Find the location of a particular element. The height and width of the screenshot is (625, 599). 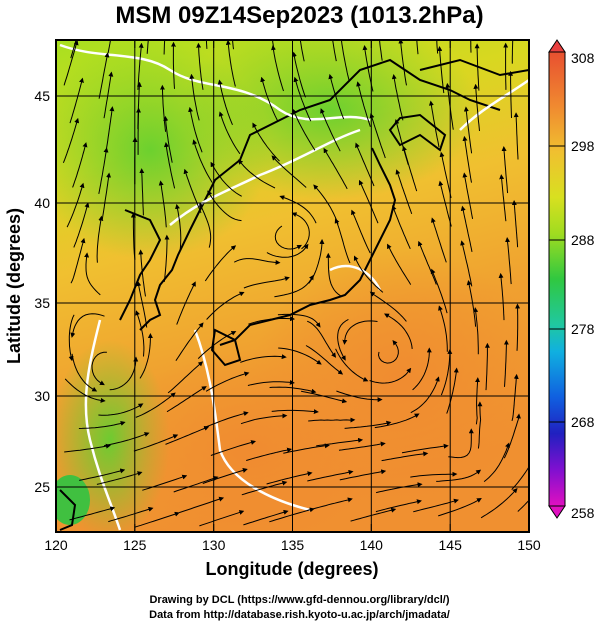

colorbar-label: 288 is located at coordinates (583, 240).